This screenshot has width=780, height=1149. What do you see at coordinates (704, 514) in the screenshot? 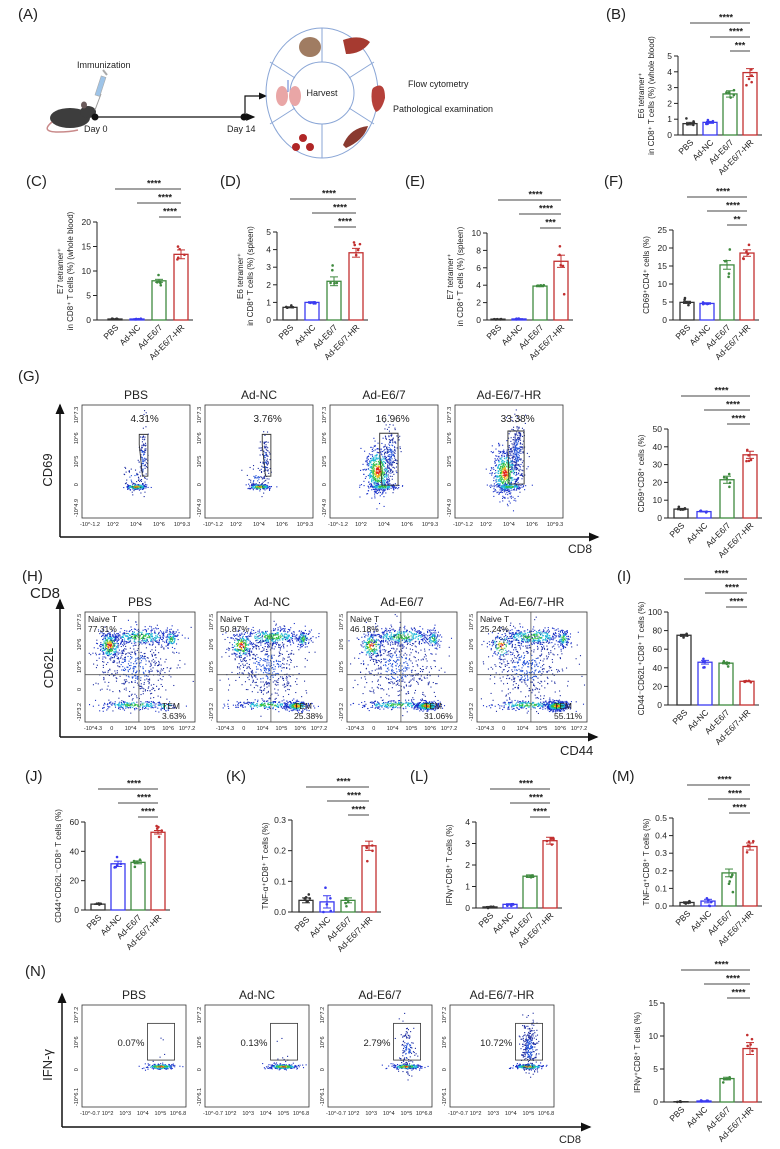
I see `bar-ad-nc` at bounding box center [704, 514].